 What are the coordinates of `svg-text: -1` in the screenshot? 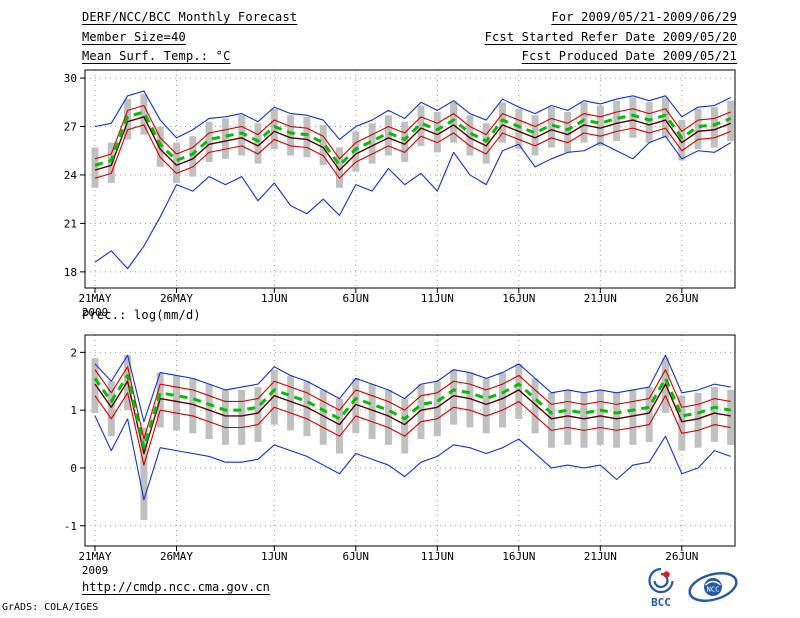 It's located at (70, 526).